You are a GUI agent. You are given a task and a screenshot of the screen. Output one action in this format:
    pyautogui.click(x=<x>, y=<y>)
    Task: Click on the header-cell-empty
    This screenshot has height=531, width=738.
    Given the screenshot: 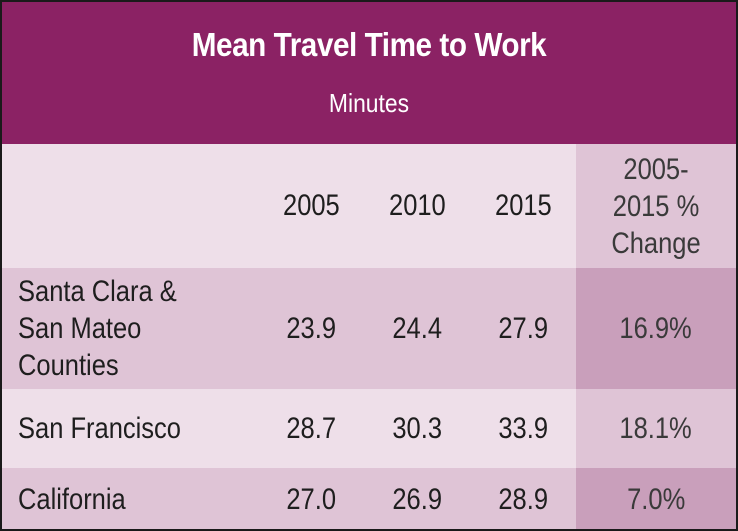 What is the action you would take?
    pyautogui.click(x=130, y=206)
    